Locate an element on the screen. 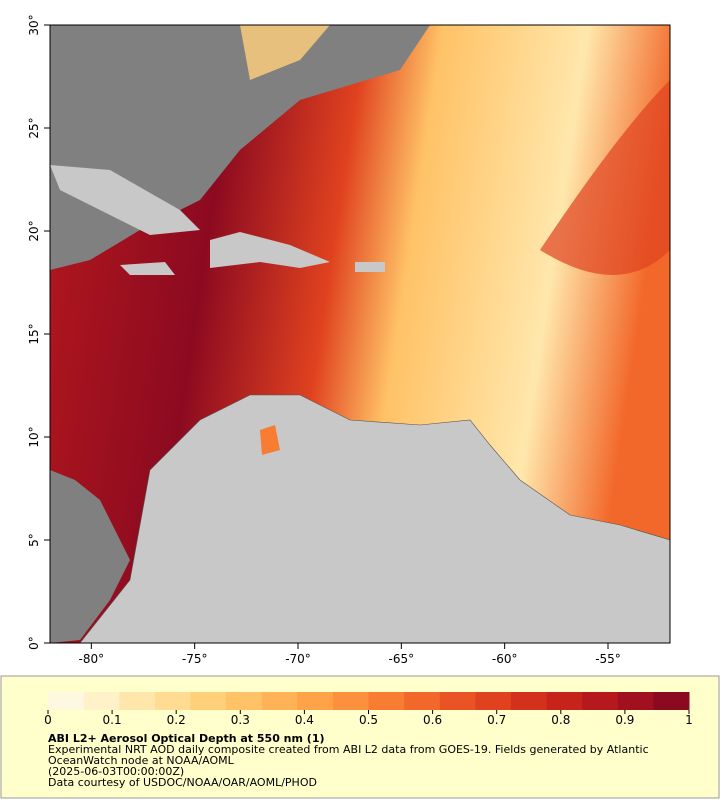 The width and height of the screenshot is (720, 804). colorbar-tick-label: 0.5 is located at coordinates (368, 720).